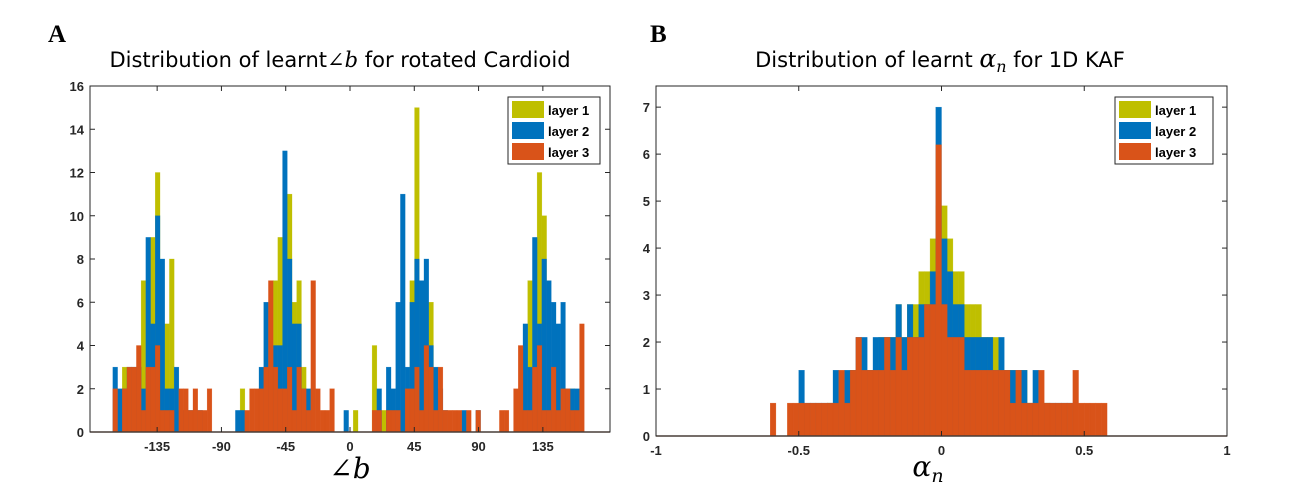 The width and height of the screenshot is (1296, 486). What do you see at coordinates (646, 389) in the screenshot?
I see `y-tick-label: 1` at bounding box center [646, 389].